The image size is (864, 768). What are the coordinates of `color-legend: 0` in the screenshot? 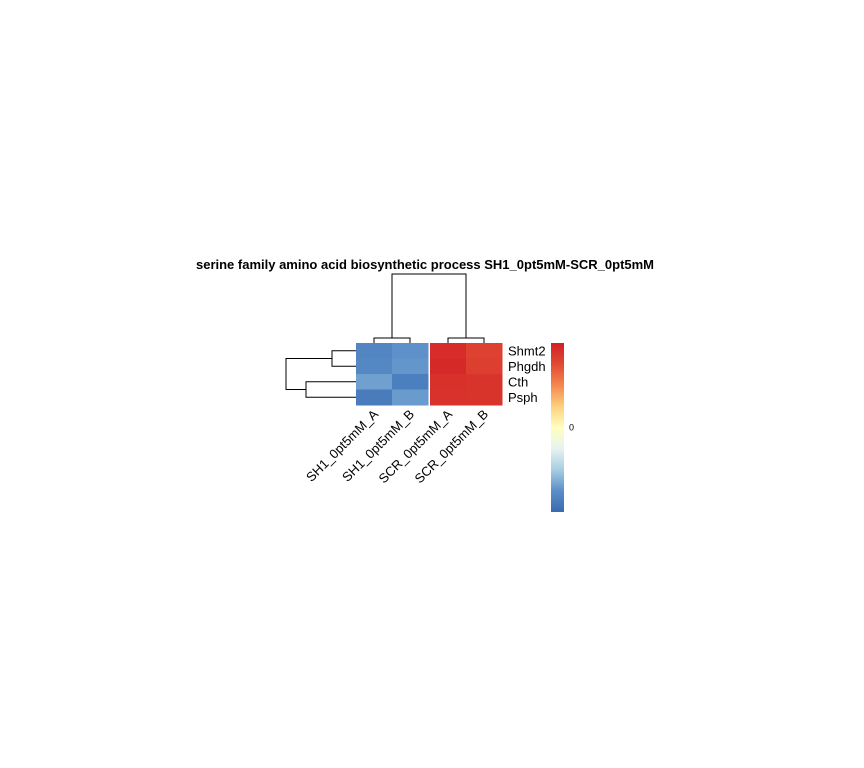 It's located at (562, 427).